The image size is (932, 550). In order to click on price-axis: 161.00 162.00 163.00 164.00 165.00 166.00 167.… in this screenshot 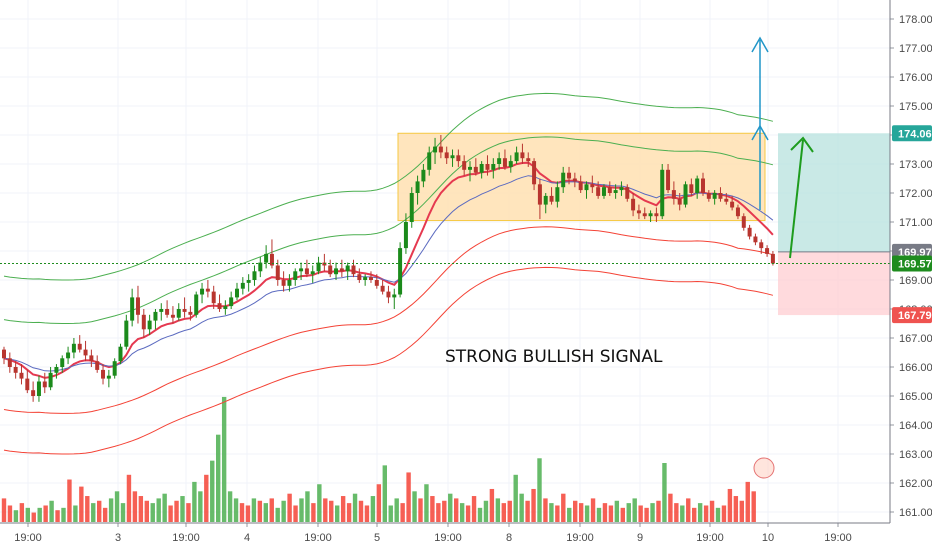, I will do `click(910, 261)`.